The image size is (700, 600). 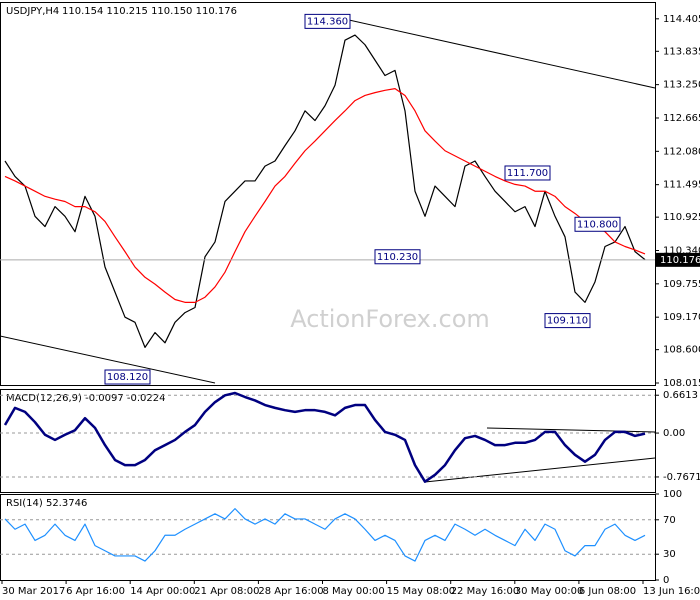 I want to click on rsi-title: RSI(14) 52.3746, so click(x=46, y=503).